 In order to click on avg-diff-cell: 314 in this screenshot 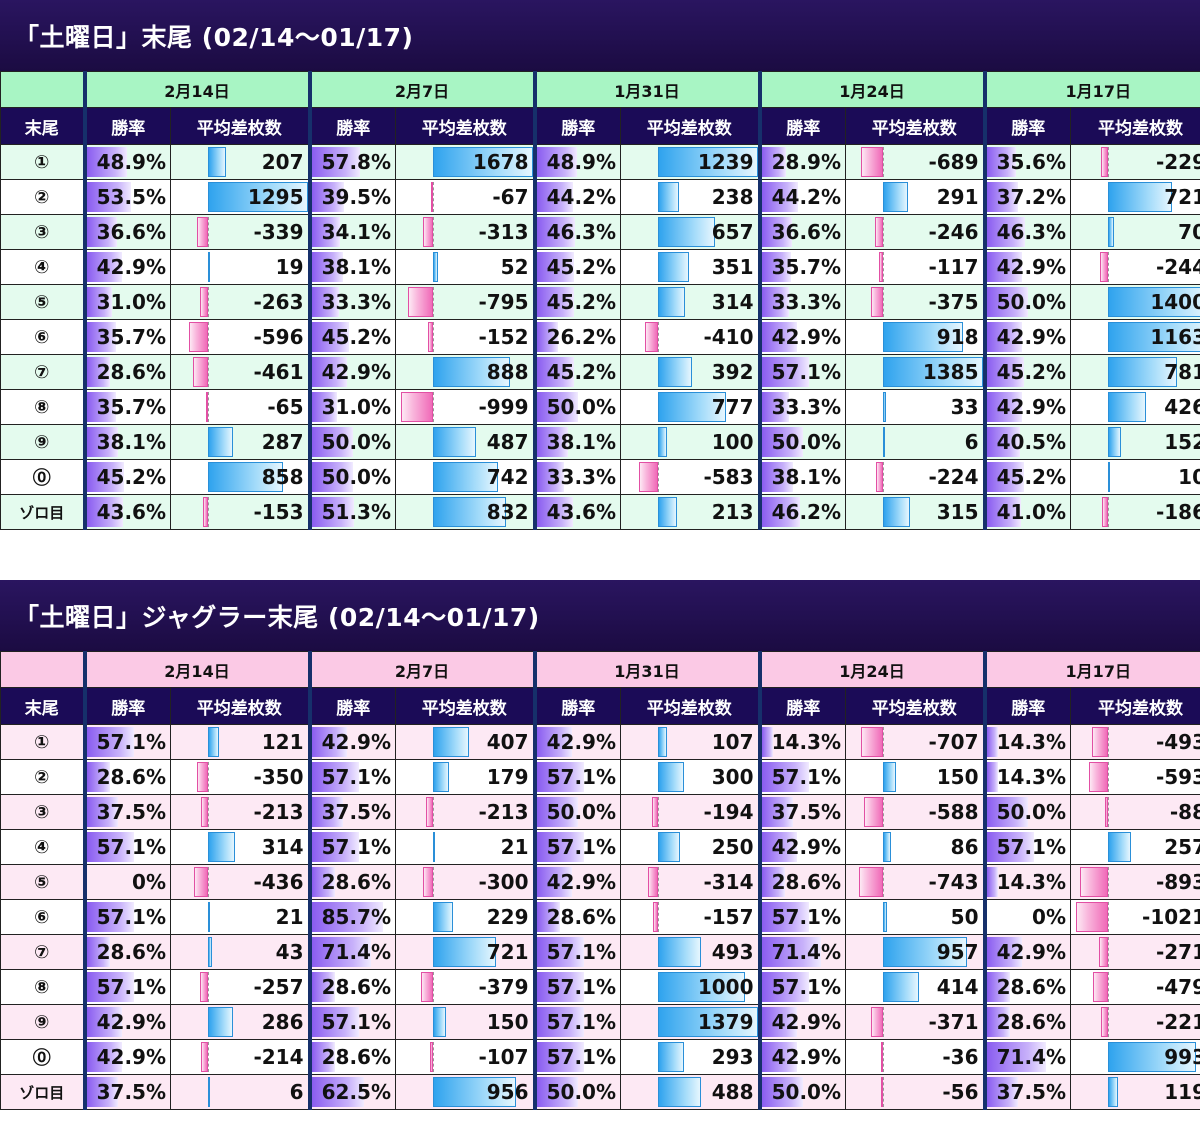, I will do `click(690, 302)`.